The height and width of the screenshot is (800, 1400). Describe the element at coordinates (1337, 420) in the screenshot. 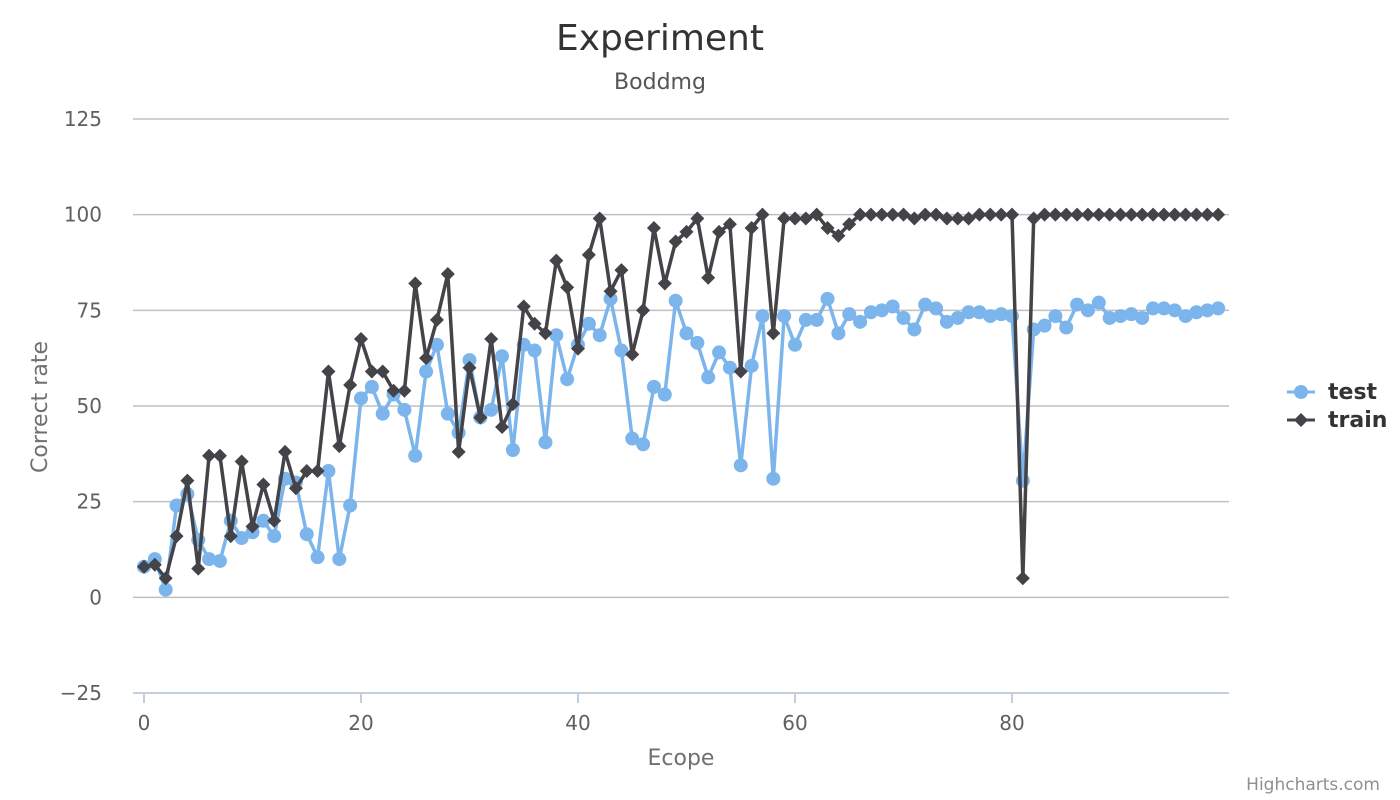

I see `legend-item-train: train` at that location.